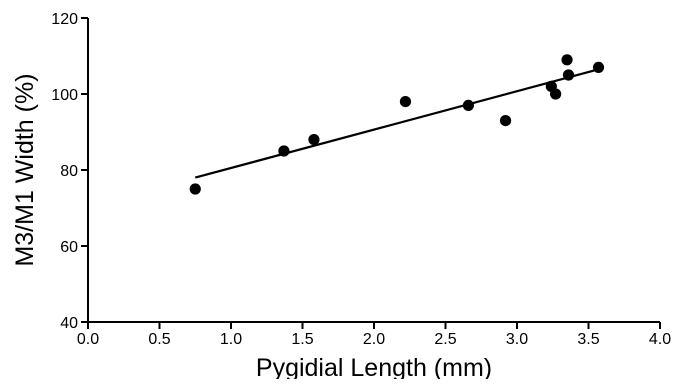 The width and height of the screenshot is (675, 384). I want to click on x-tick-label: 4.0, so click(660, 339).